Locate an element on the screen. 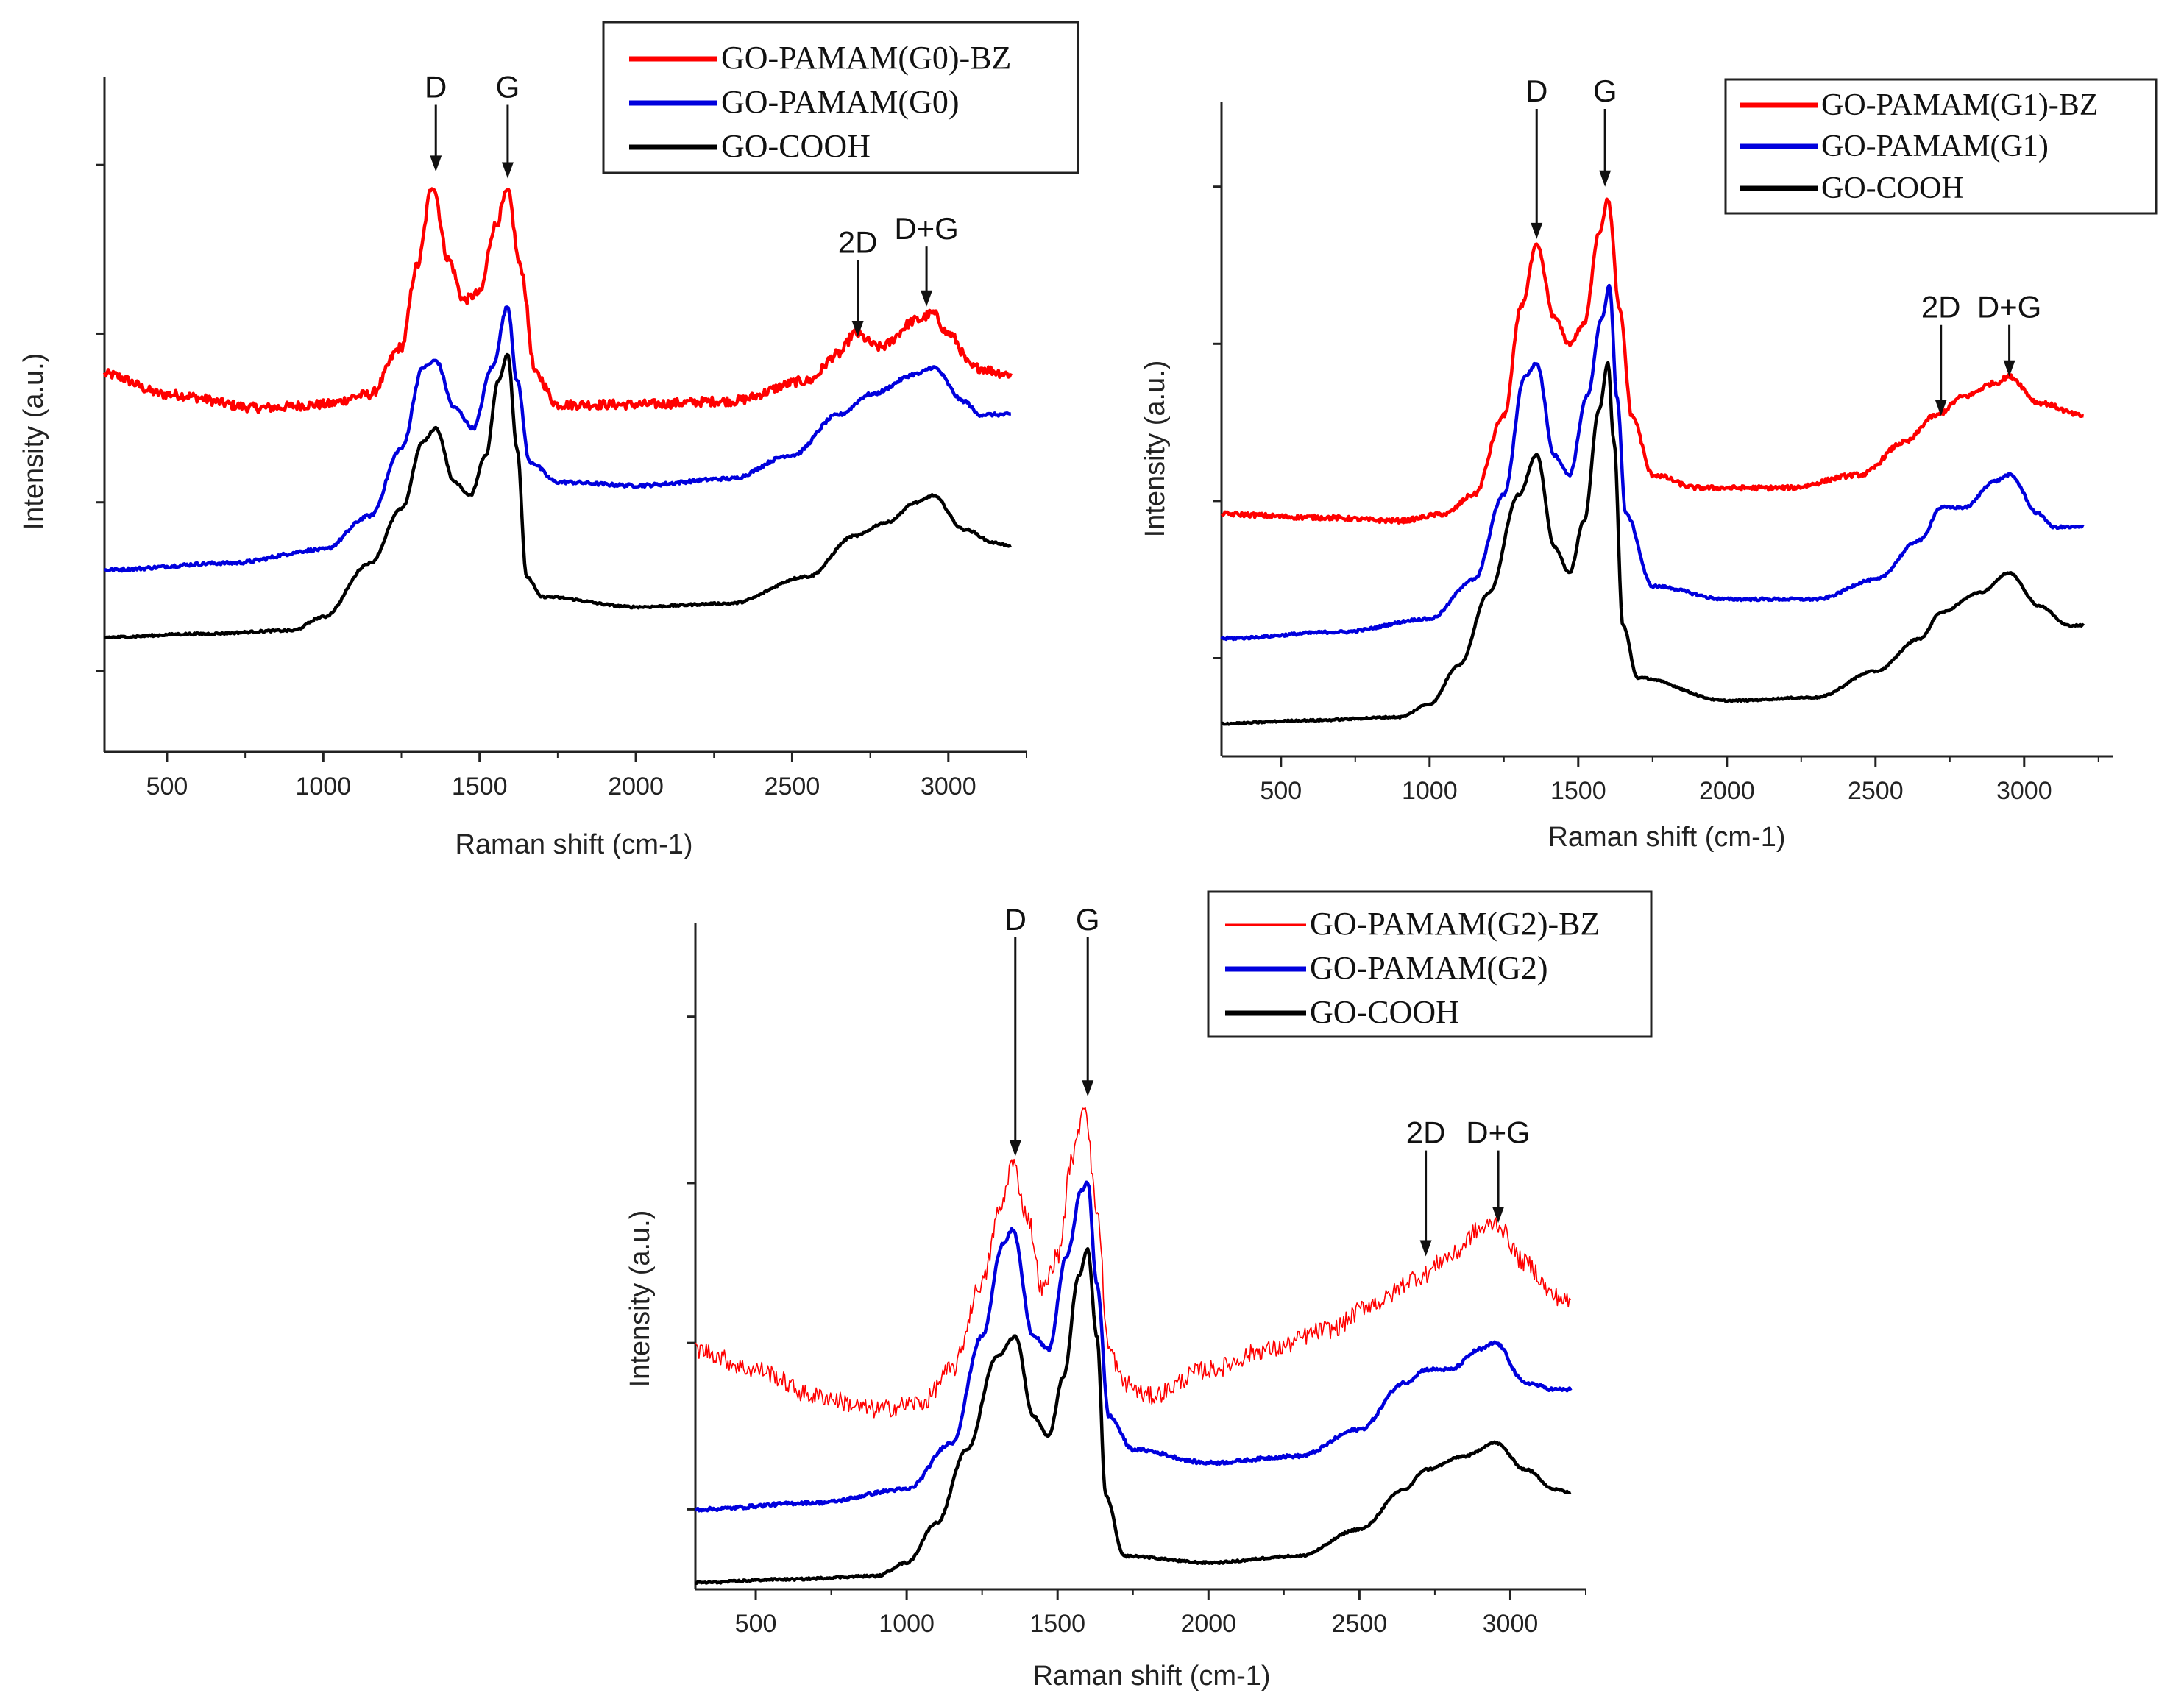  chart-2-legend: GO-PAMAM(G1)-BZ GO-PAMAM(G1) GO-COOH is located at coordinates (1941, 146).